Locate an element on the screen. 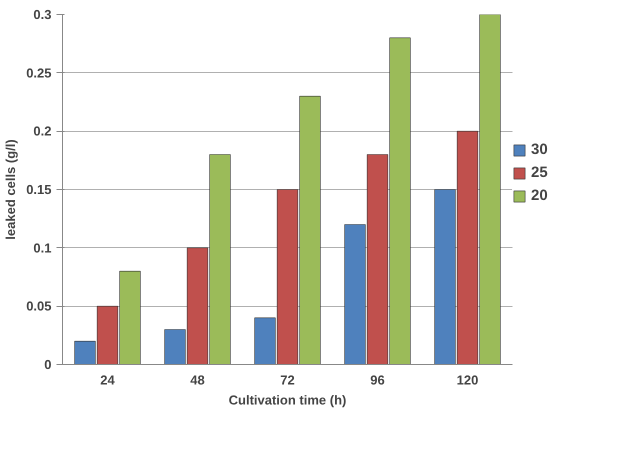 This screenshot has height=461, width=641. y-axis-title: leaked cells (g/l) is located at coordinates (10, 189).